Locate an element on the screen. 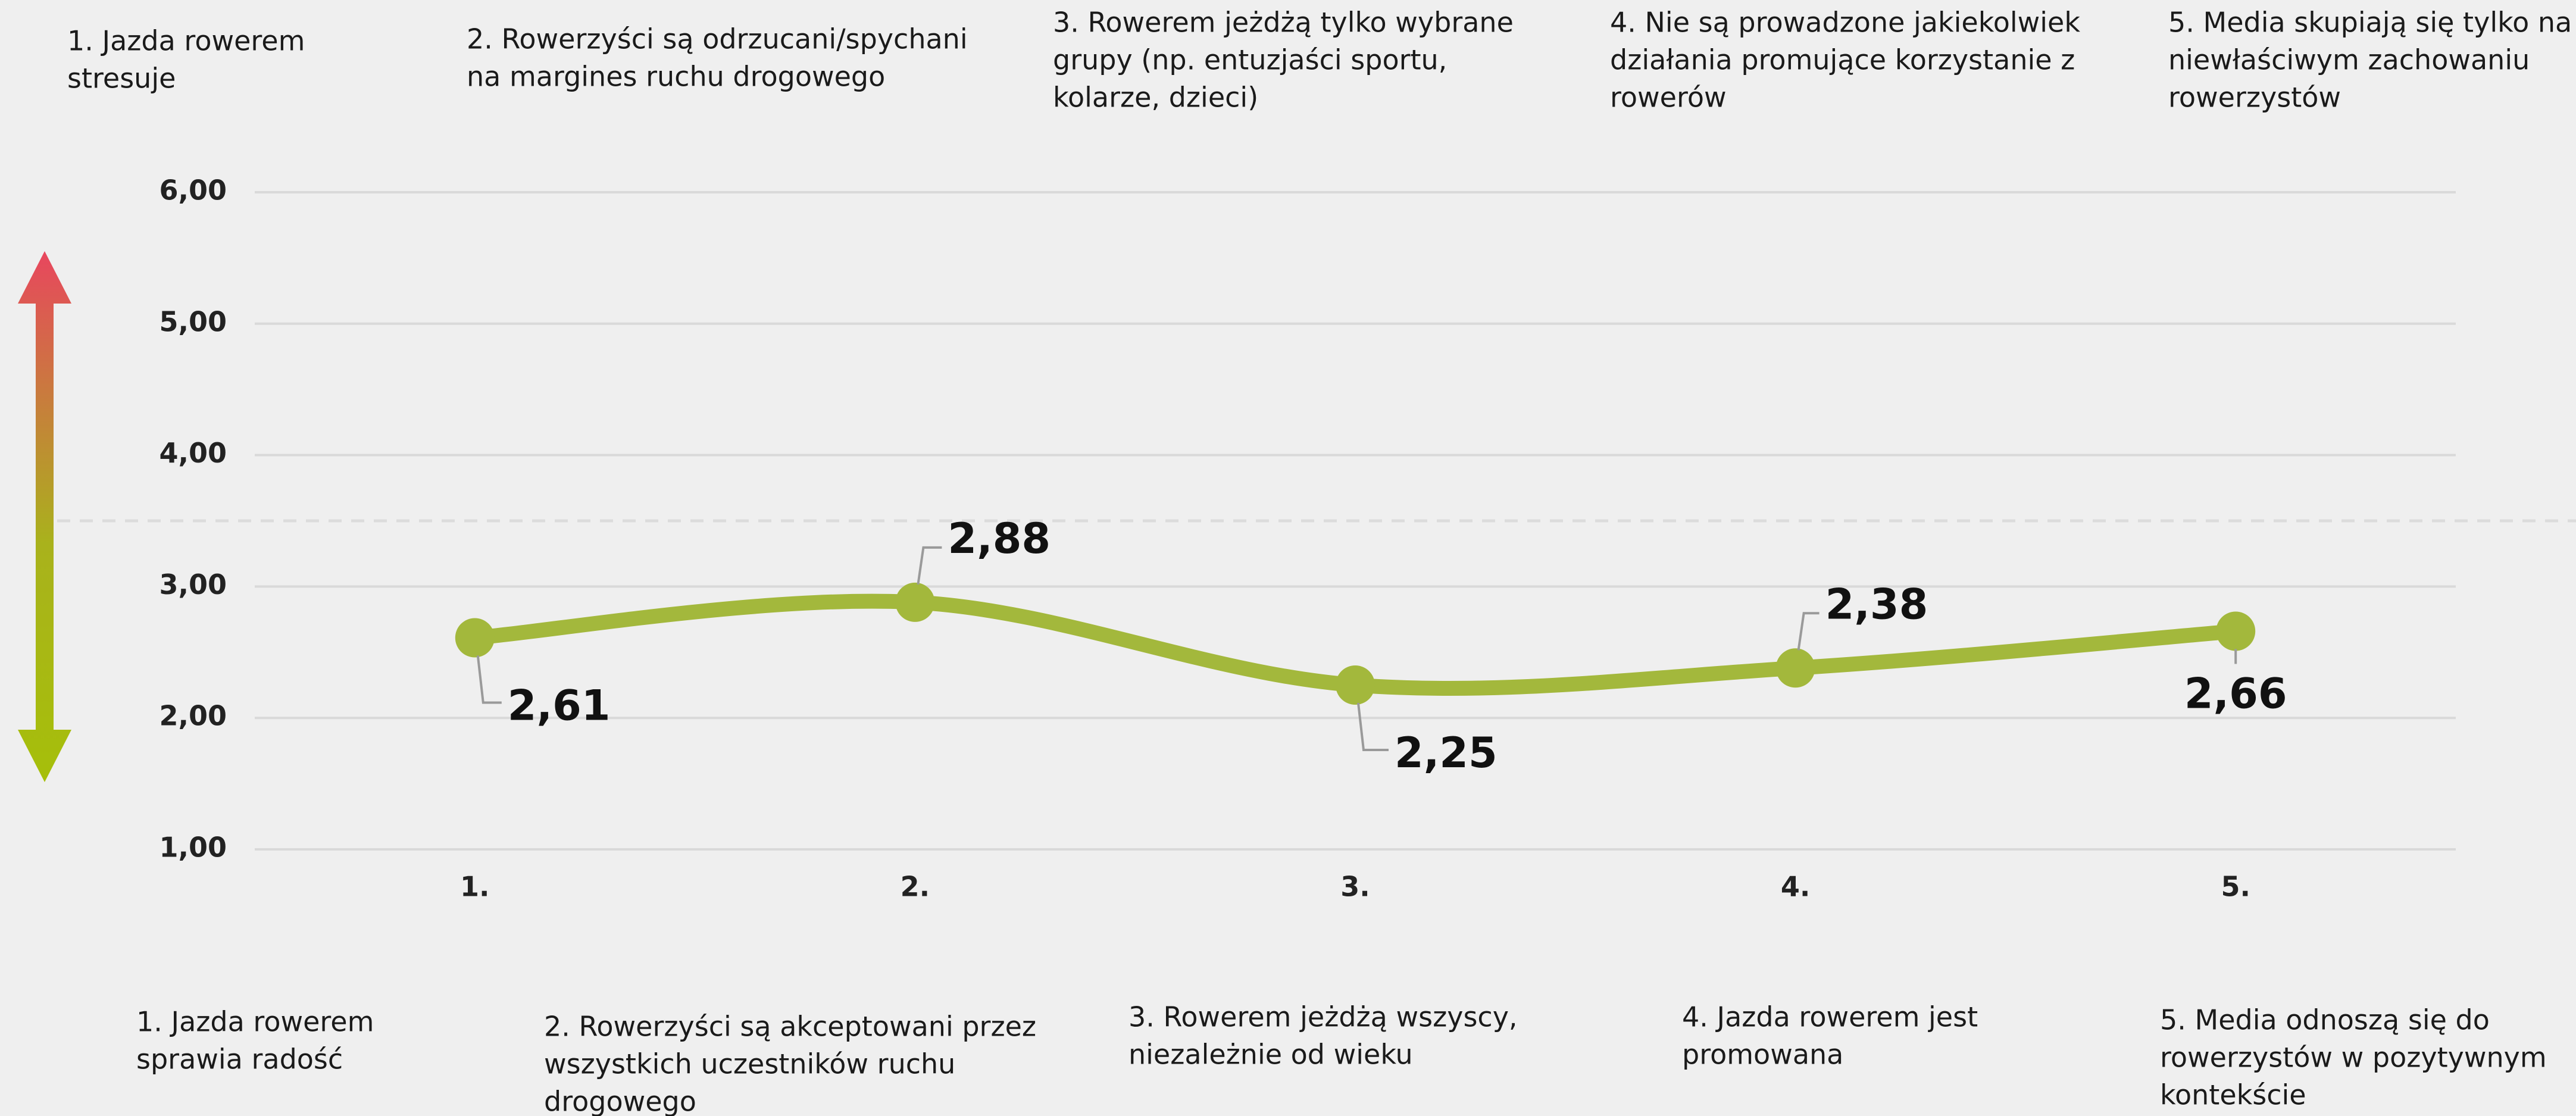 The height and width of the screenshot is (1116, 2576). x-tick-label: 3. is located at coordinates (1355, 887).